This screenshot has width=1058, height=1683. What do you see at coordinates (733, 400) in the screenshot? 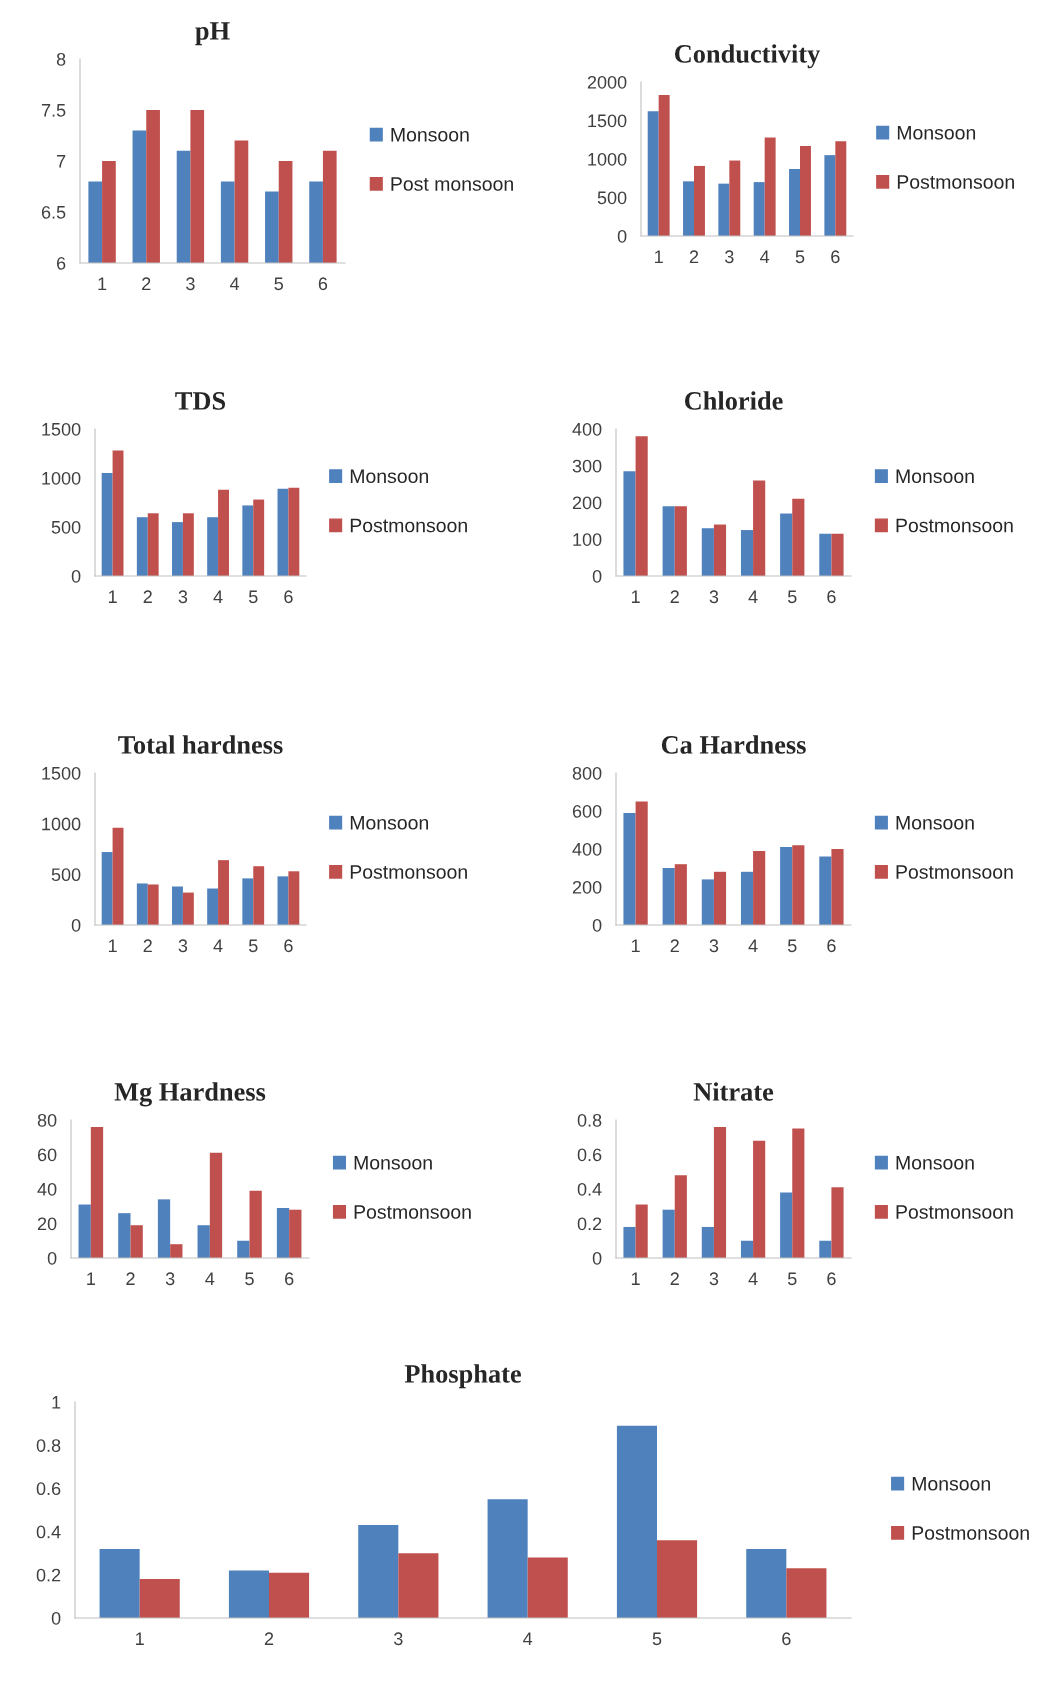
I see `chart-title: Chloride` at bounding box center [733, 400].